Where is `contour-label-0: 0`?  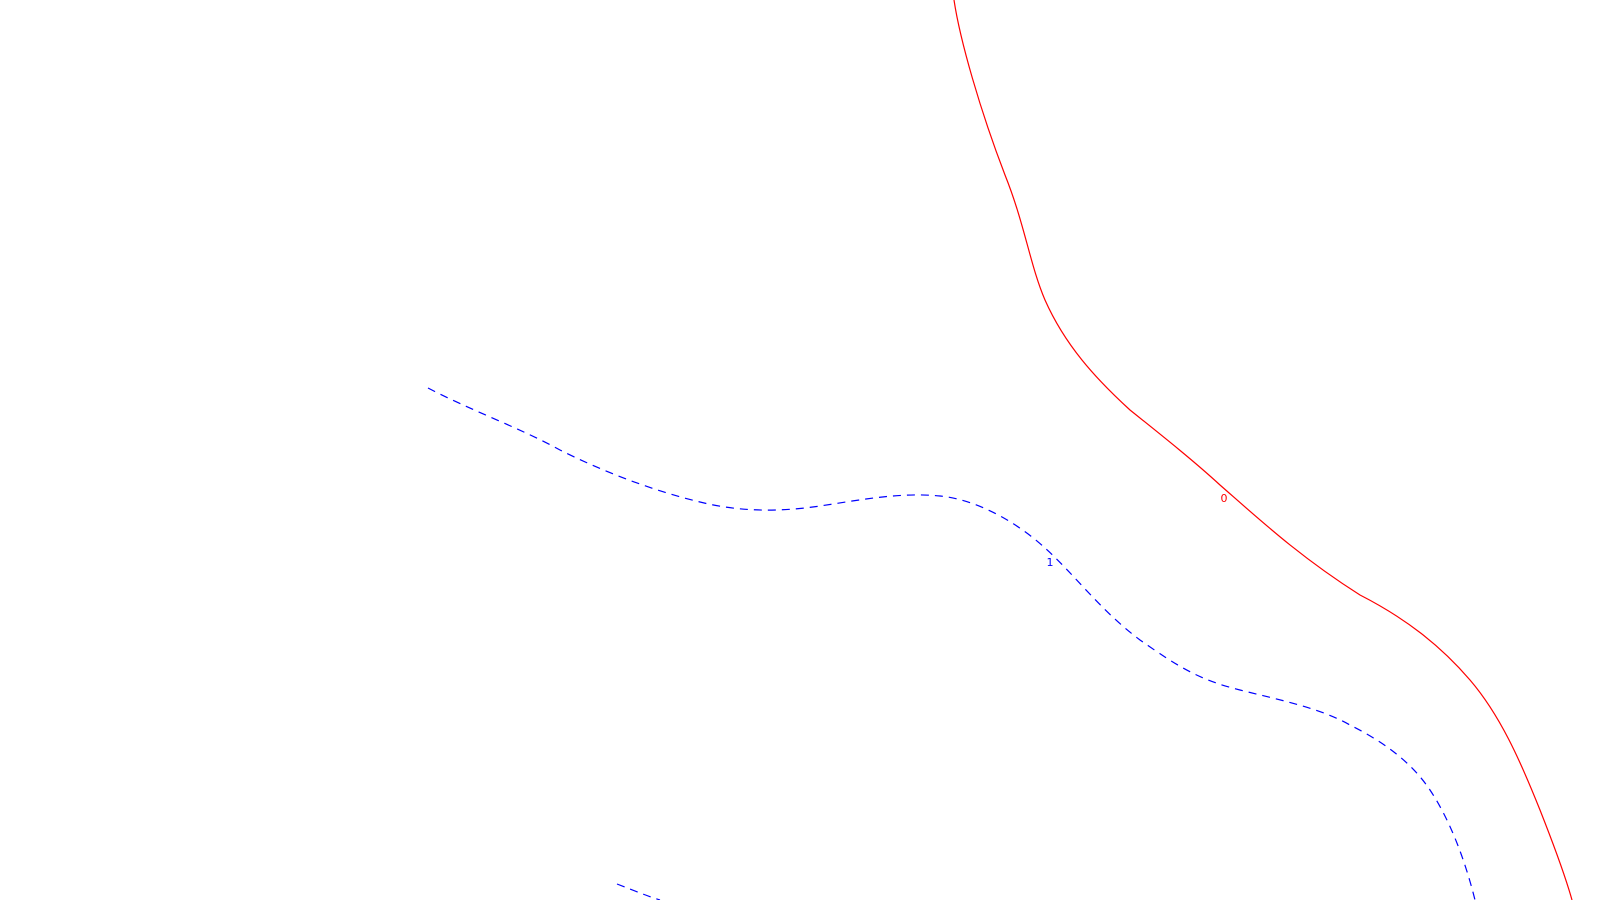 contour-label-0: 0 is located at coordinates (1224, 498).